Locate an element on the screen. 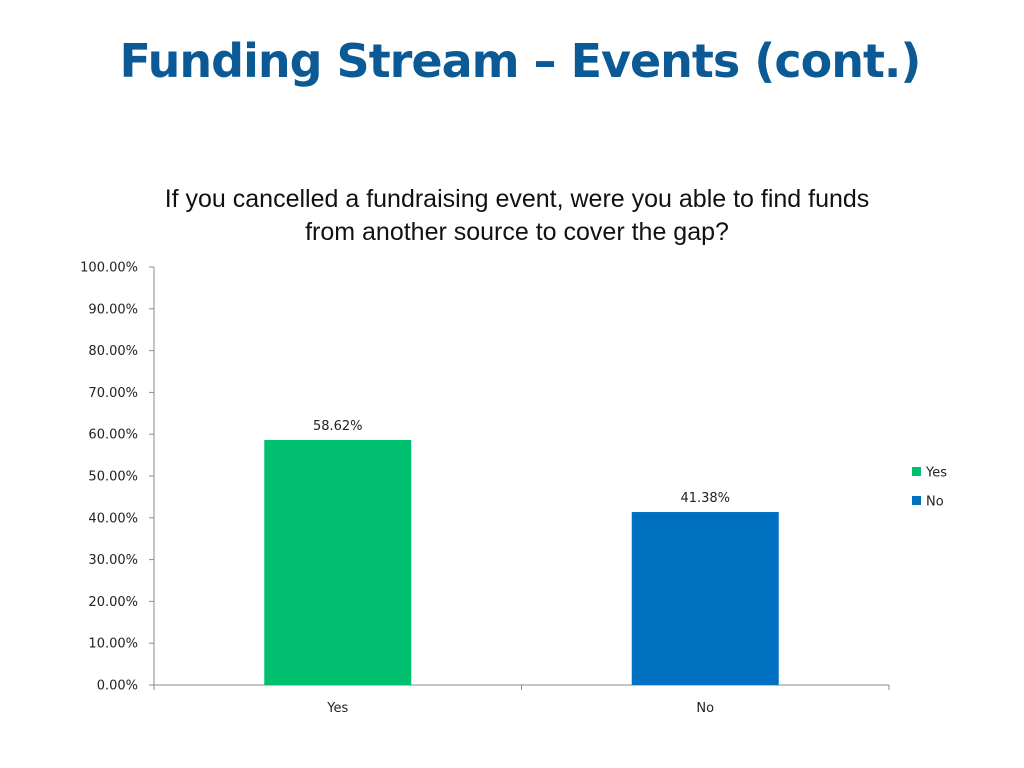  y-tick-label: 10.00% is located at coordinates (113, 644).